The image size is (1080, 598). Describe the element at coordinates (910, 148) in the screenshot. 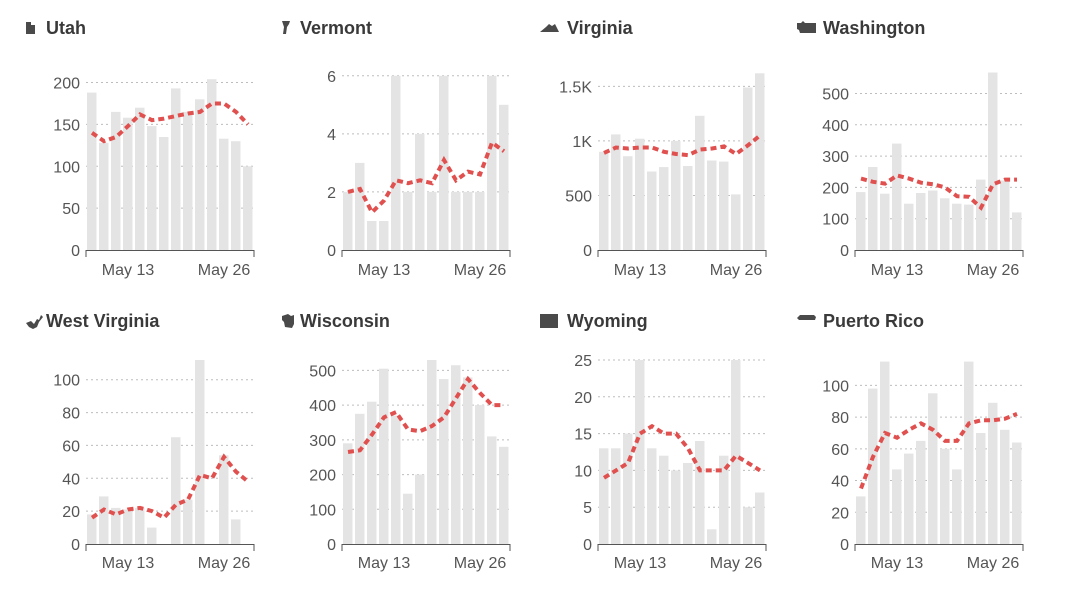

I see `chart-panel-washington: Washington 0 100 200 300 400 500 May 13 May 26` at that location.